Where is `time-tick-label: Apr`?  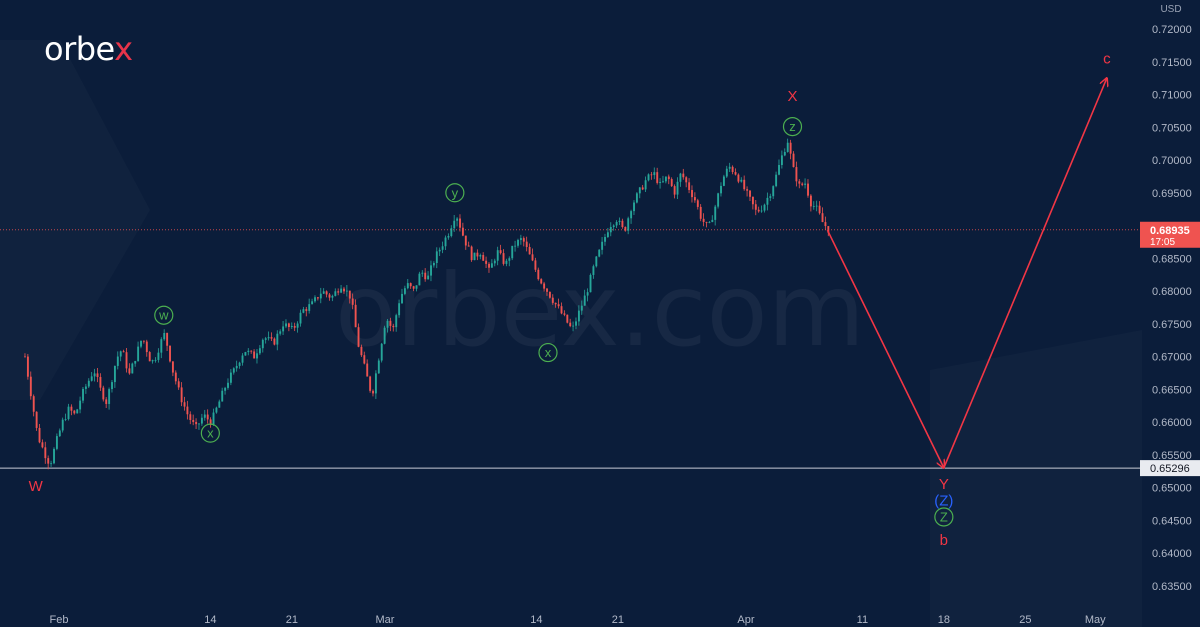
time-tick-label: Apr is located at coordinates (745, 620).